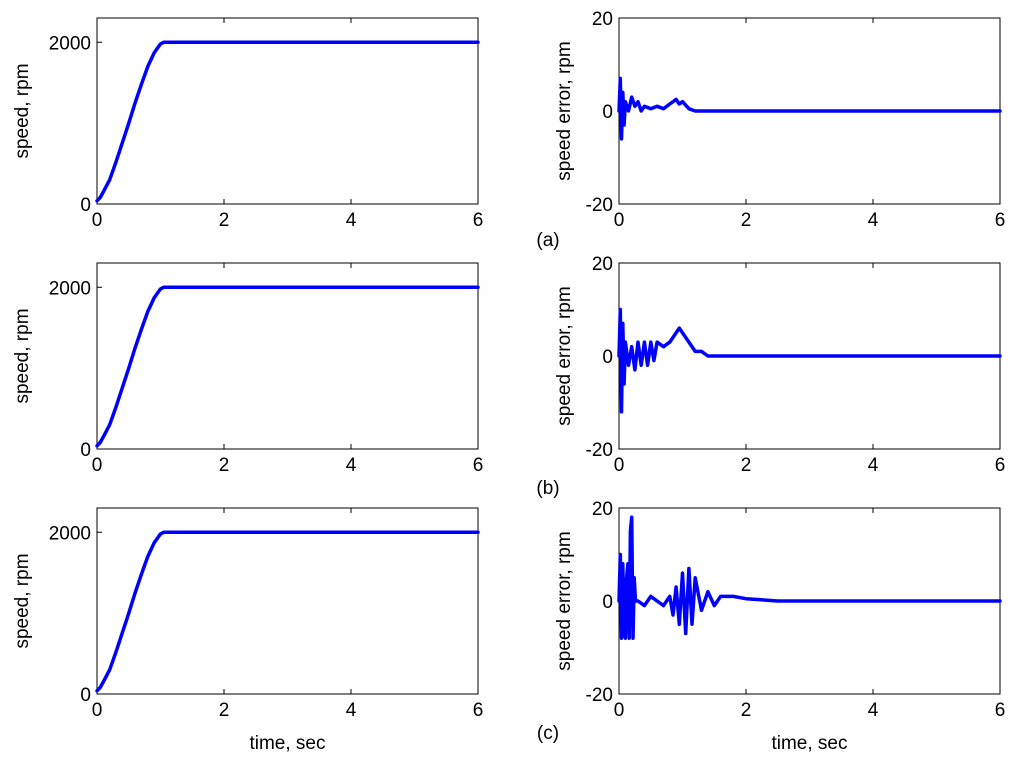  I want to click on plot-frame-speed-c, so click(287, 601).